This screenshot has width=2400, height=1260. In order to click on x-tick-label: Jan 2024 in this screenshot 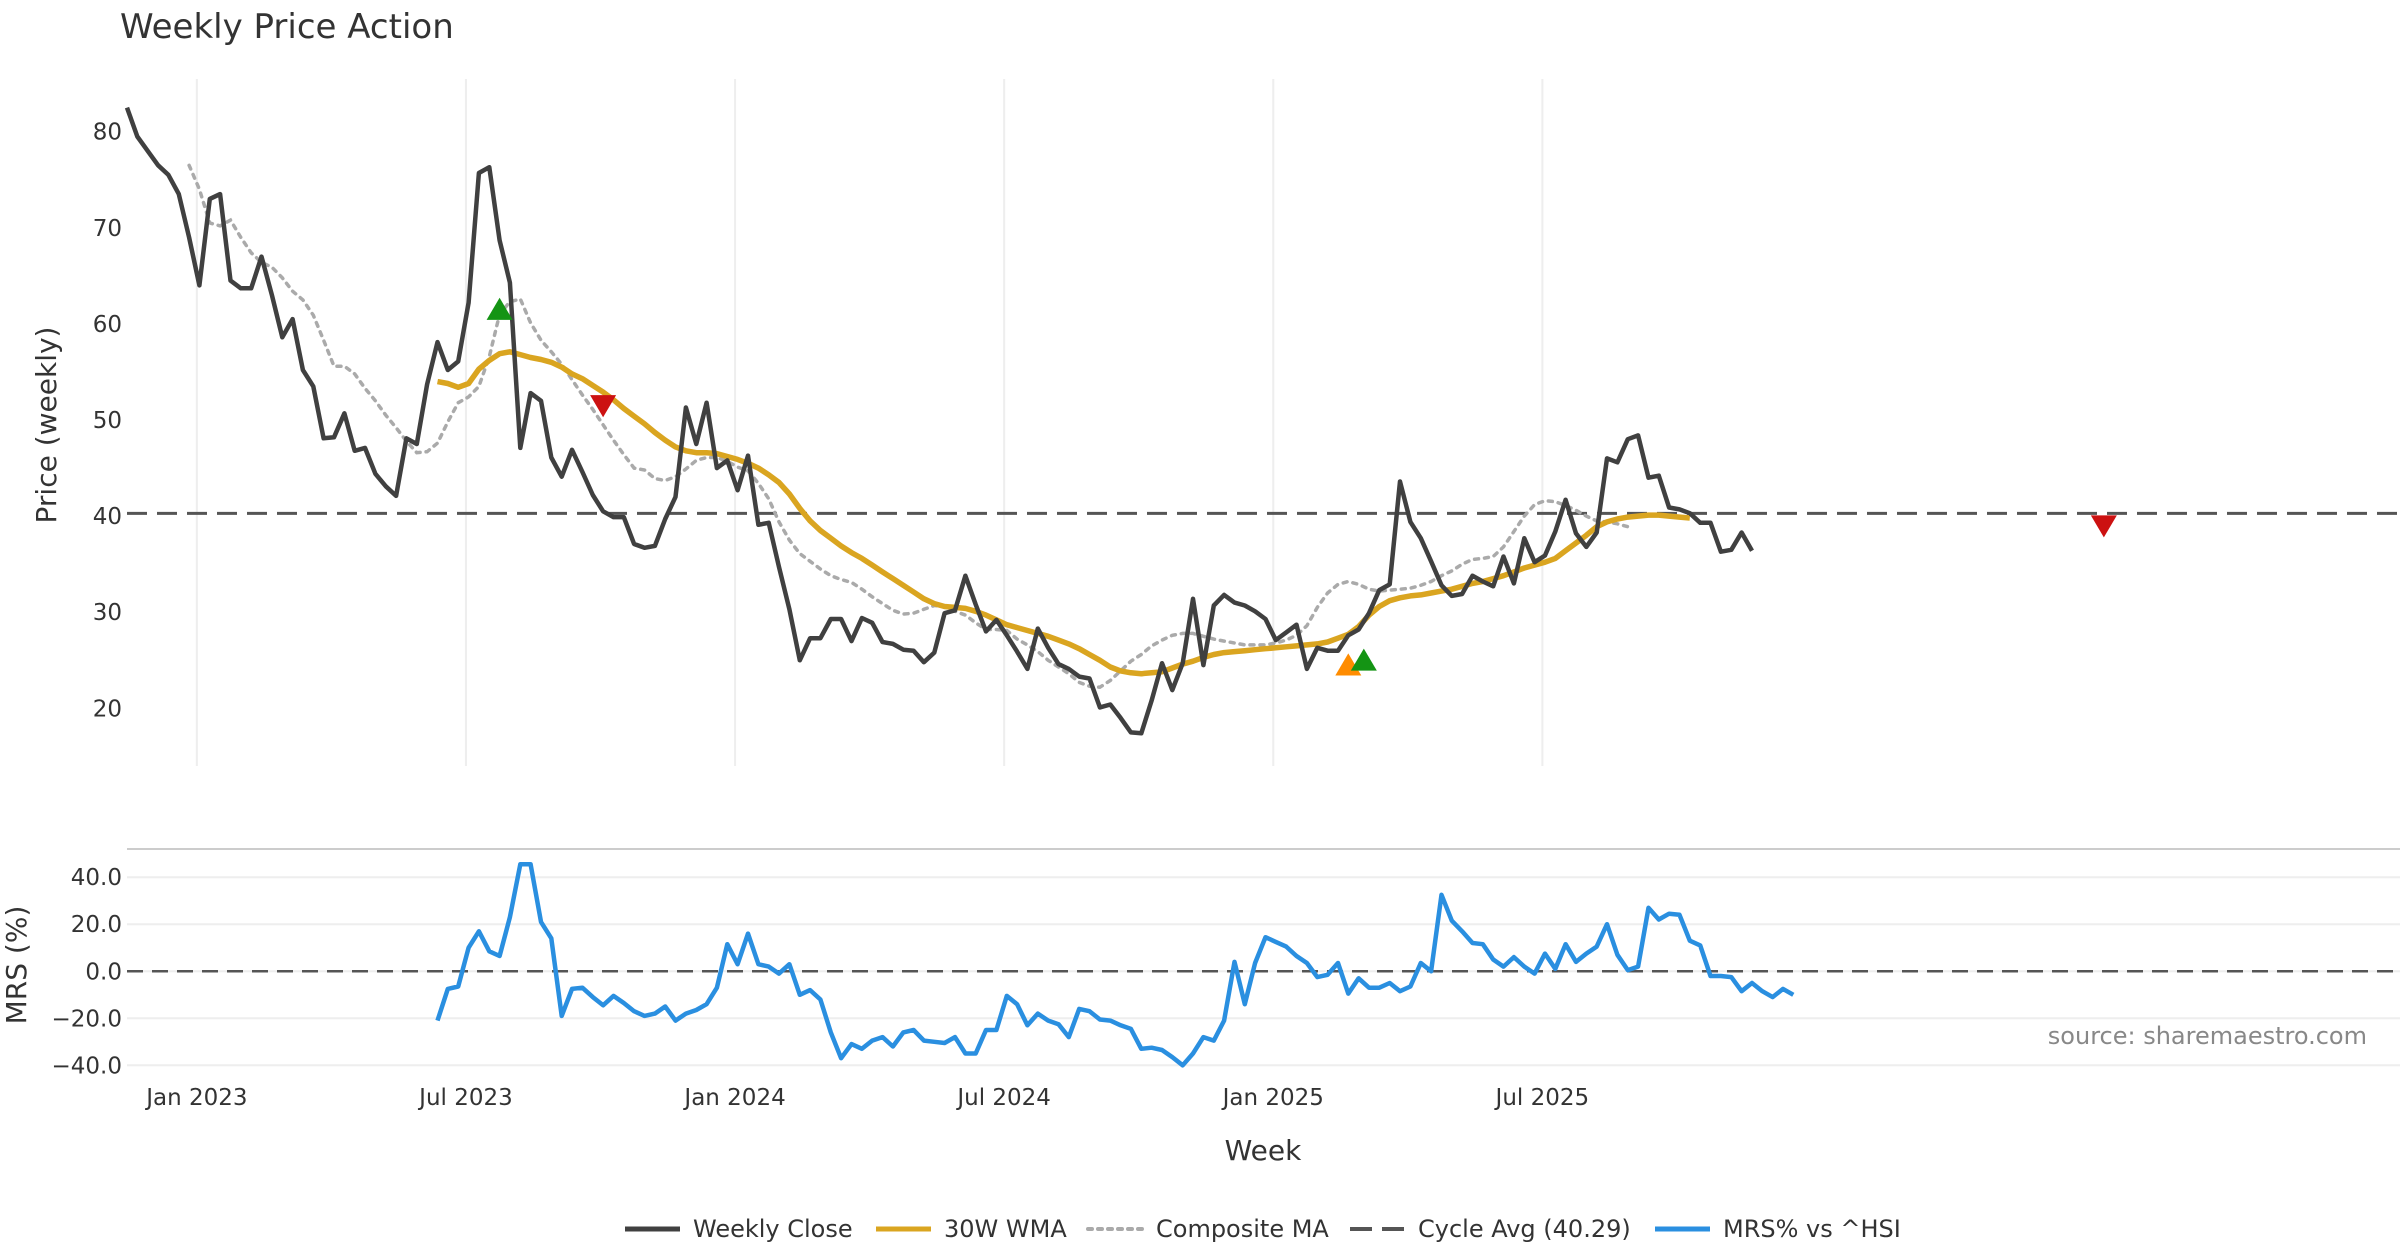, I will do `click(733, 1098)`.